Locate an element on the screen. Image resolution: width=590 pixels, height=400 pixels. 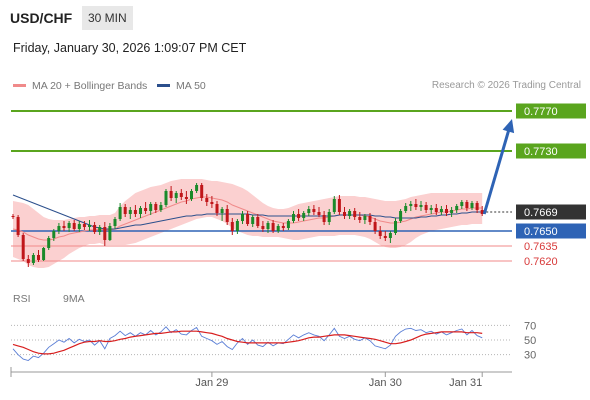
level-label-0.7770: 0.7770 is located at coordinates (541, 112).